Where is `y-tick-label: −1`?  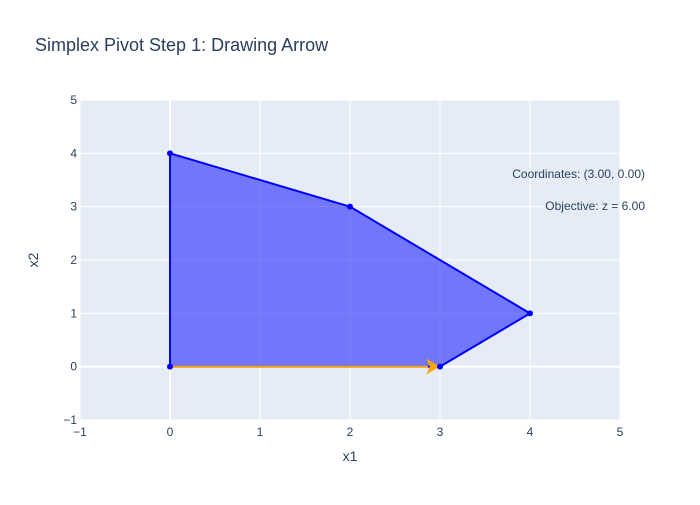 y-tick-label: −1 is located at coordinates (70, 420).